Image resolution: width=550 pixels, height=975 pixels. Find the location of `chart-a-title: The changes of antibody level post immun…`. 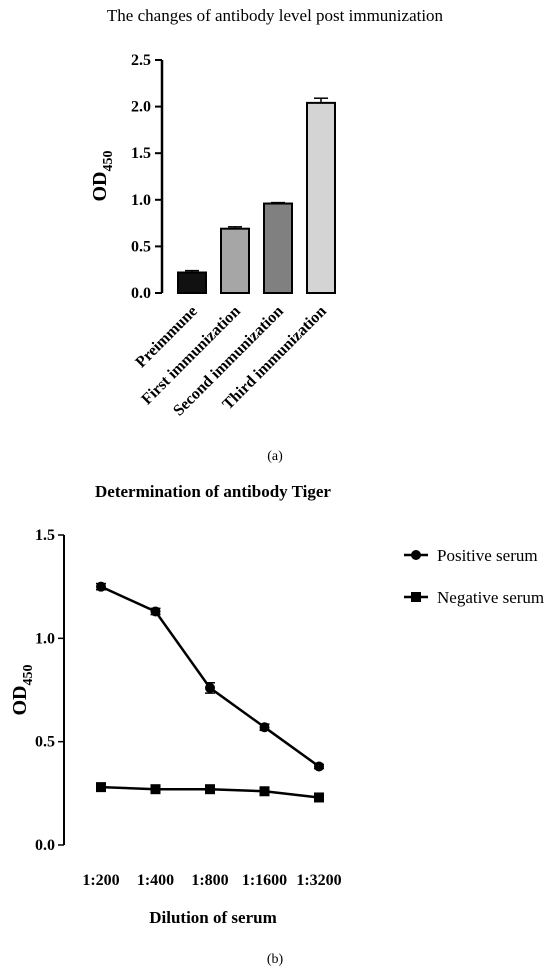

chart-a-title: The changes of antibody level post immun… is located at coordinates (275, 15).